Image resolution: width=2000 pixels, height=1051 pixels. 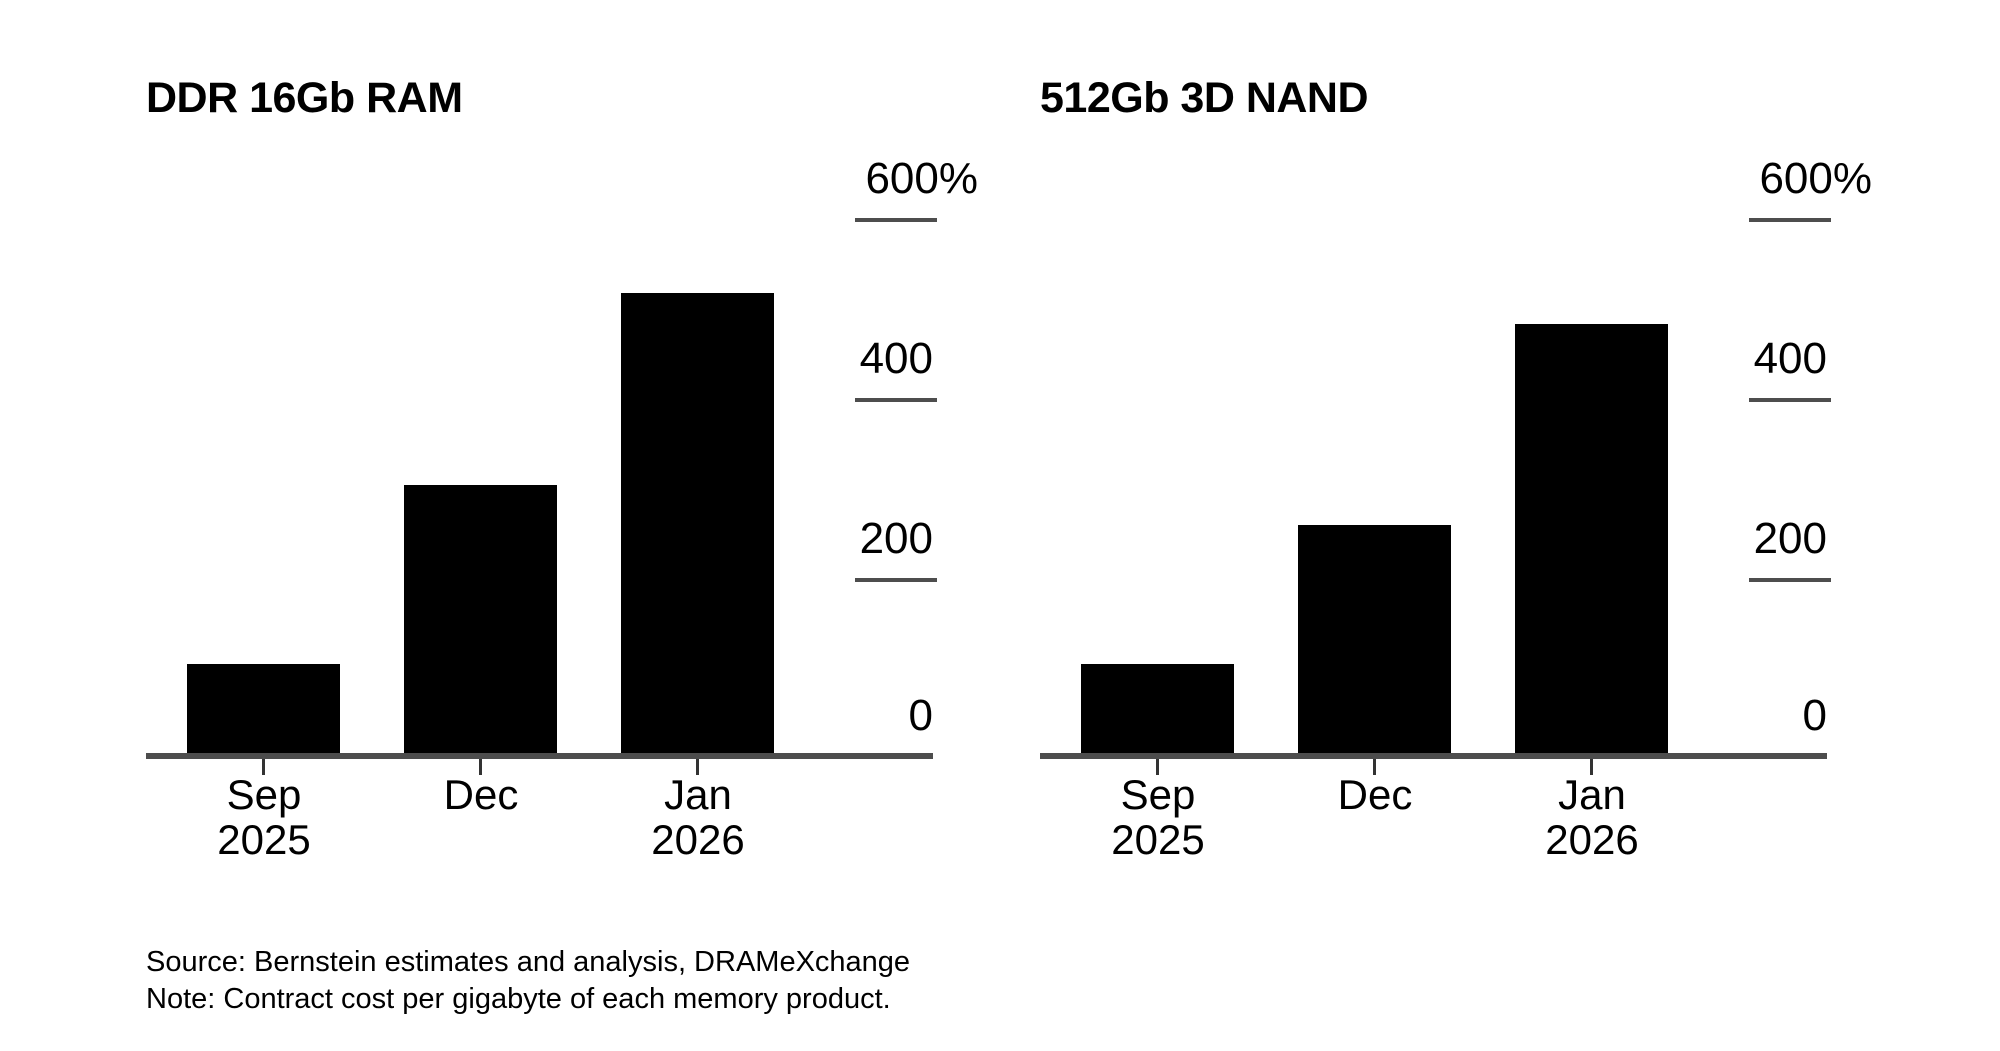 What do you see at coordinates (1204, 98) in the screenshot?
I see `chart-title: 512Gb 3D NAND` at bounding box center [1204, 98].